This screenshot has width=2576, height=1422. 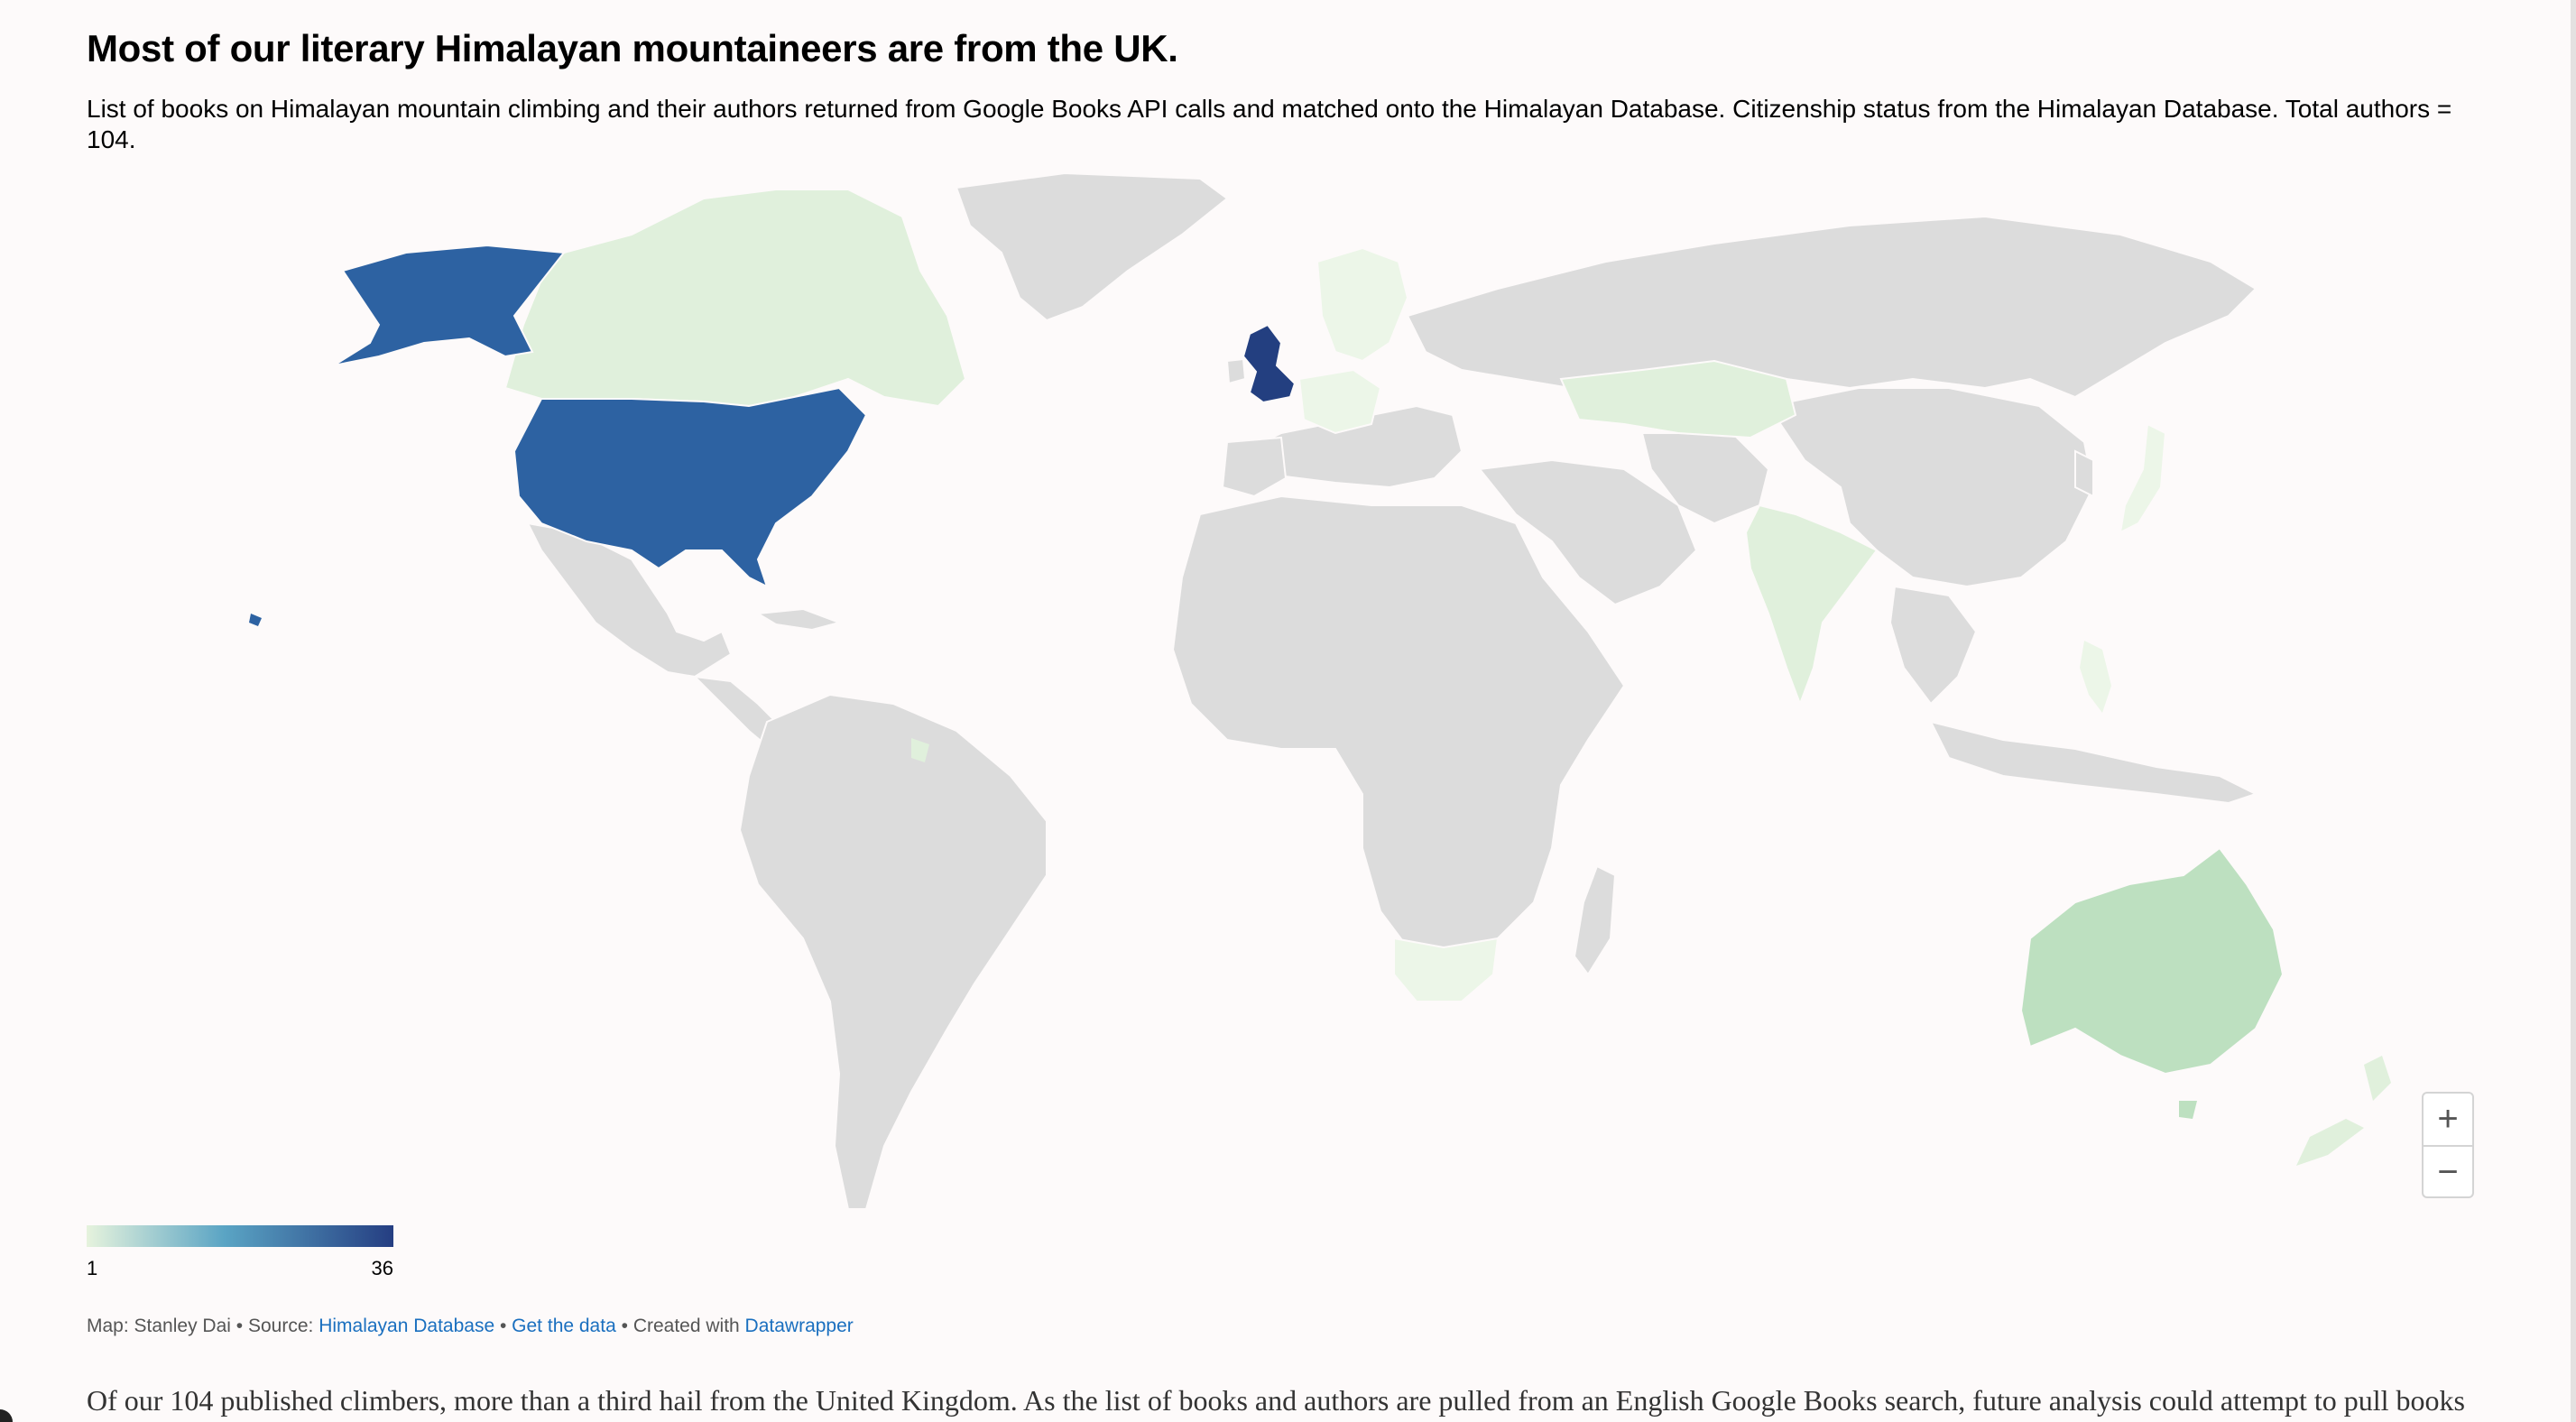 I want to click on region-usa, so click(x=690, y=487).